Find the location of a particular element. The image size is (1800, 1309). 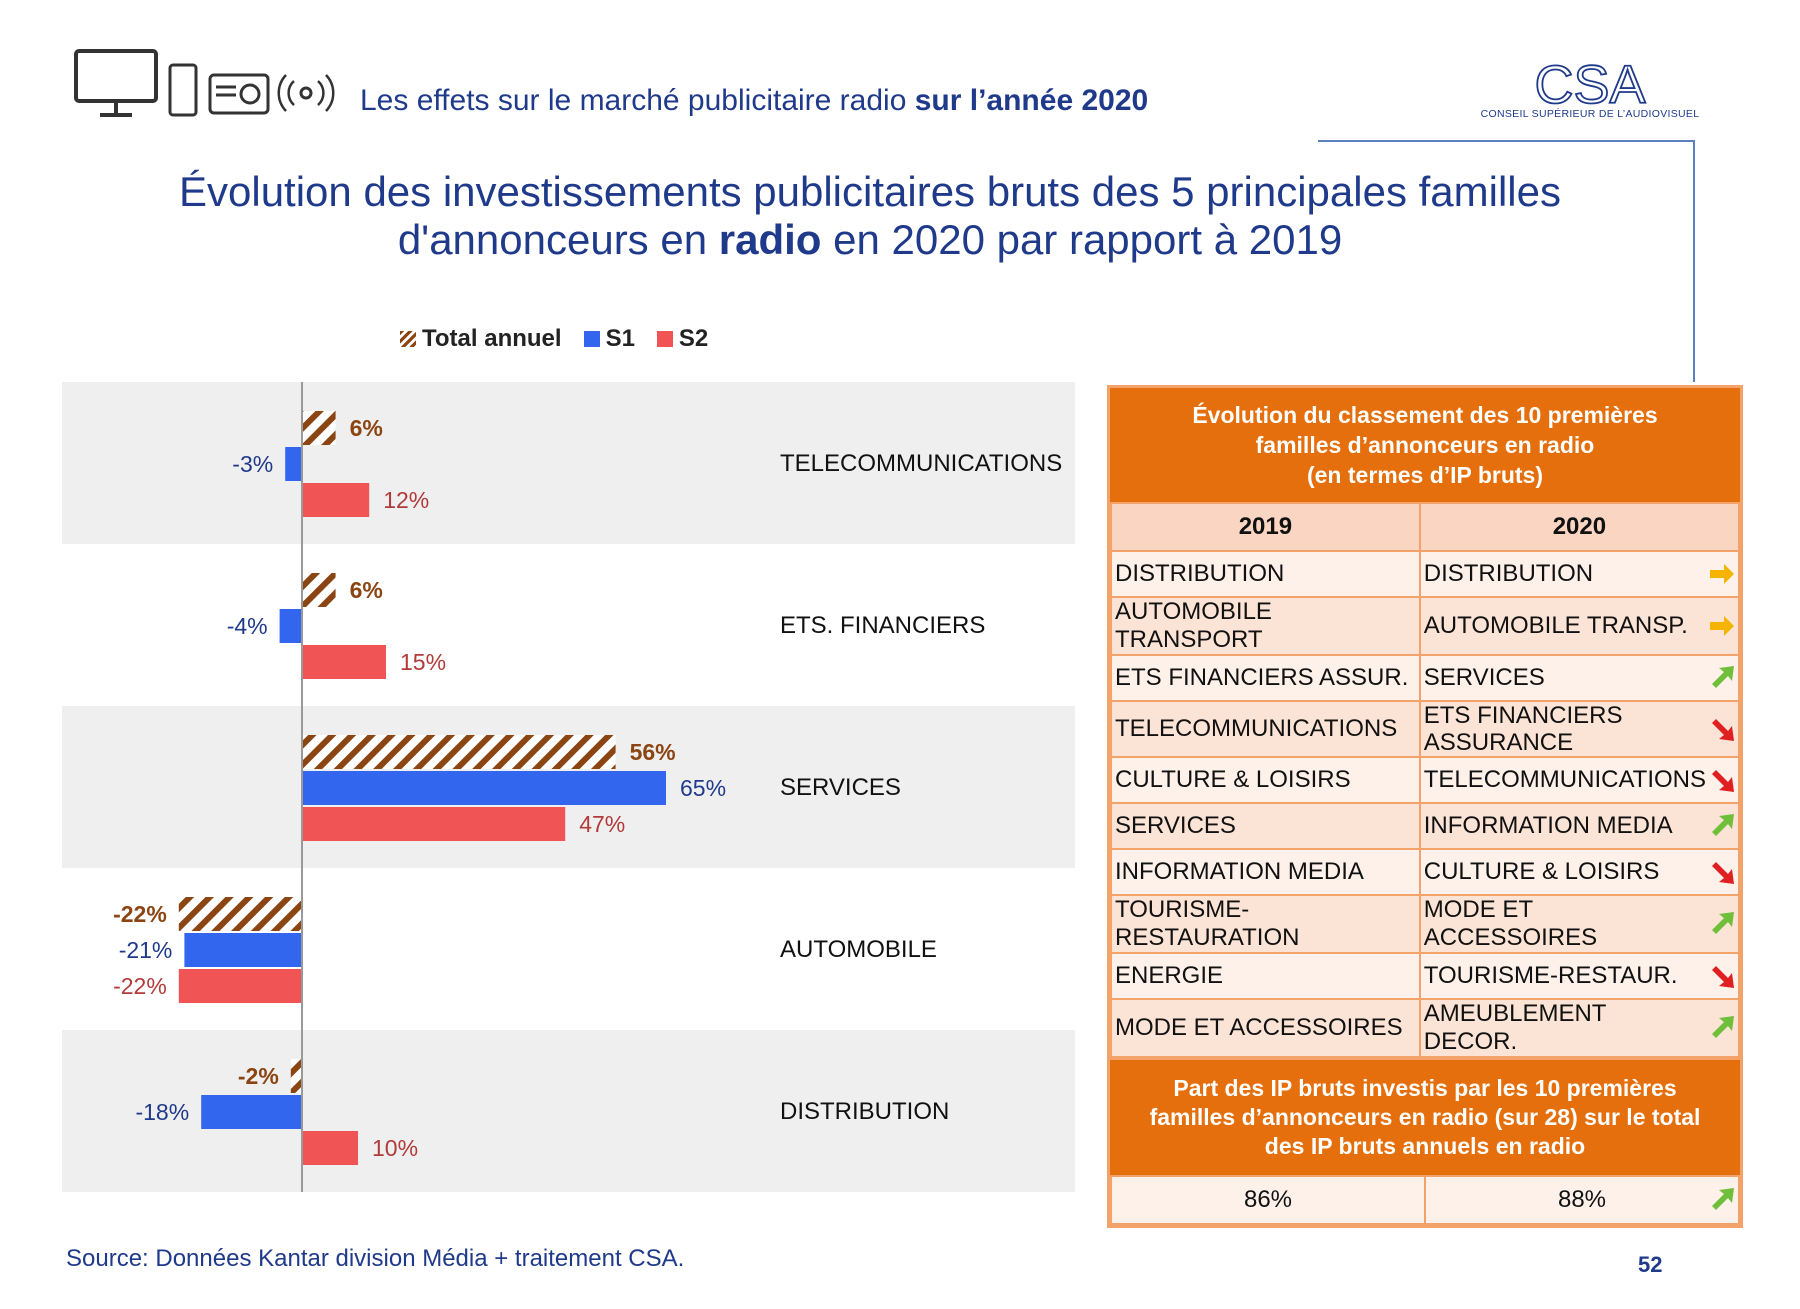

media-icons is located at coordinates (204, 83).